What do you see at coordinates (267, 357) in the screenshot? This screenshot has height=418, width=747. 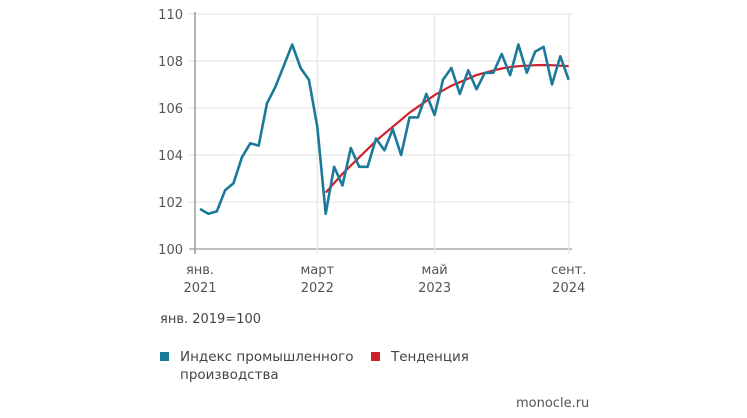 I see `legend-label-line1: Индекс промышленного` at bounding box center [267, 357].